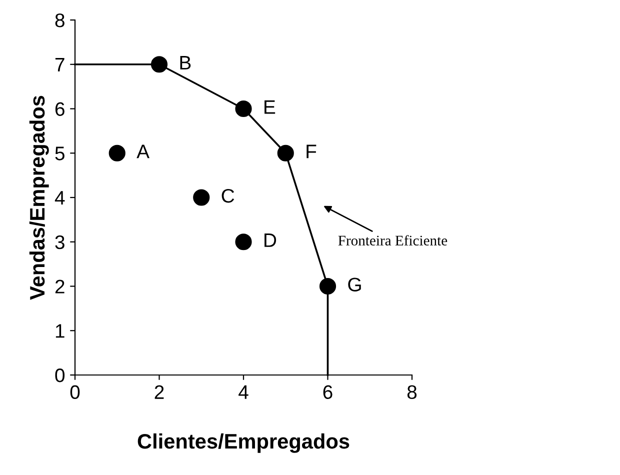 The image size is (620, 475). What do you see at coordinates (59, 198) in the screenshot?
I see `y-tick-label: 4` at bounding box center [59, 198].